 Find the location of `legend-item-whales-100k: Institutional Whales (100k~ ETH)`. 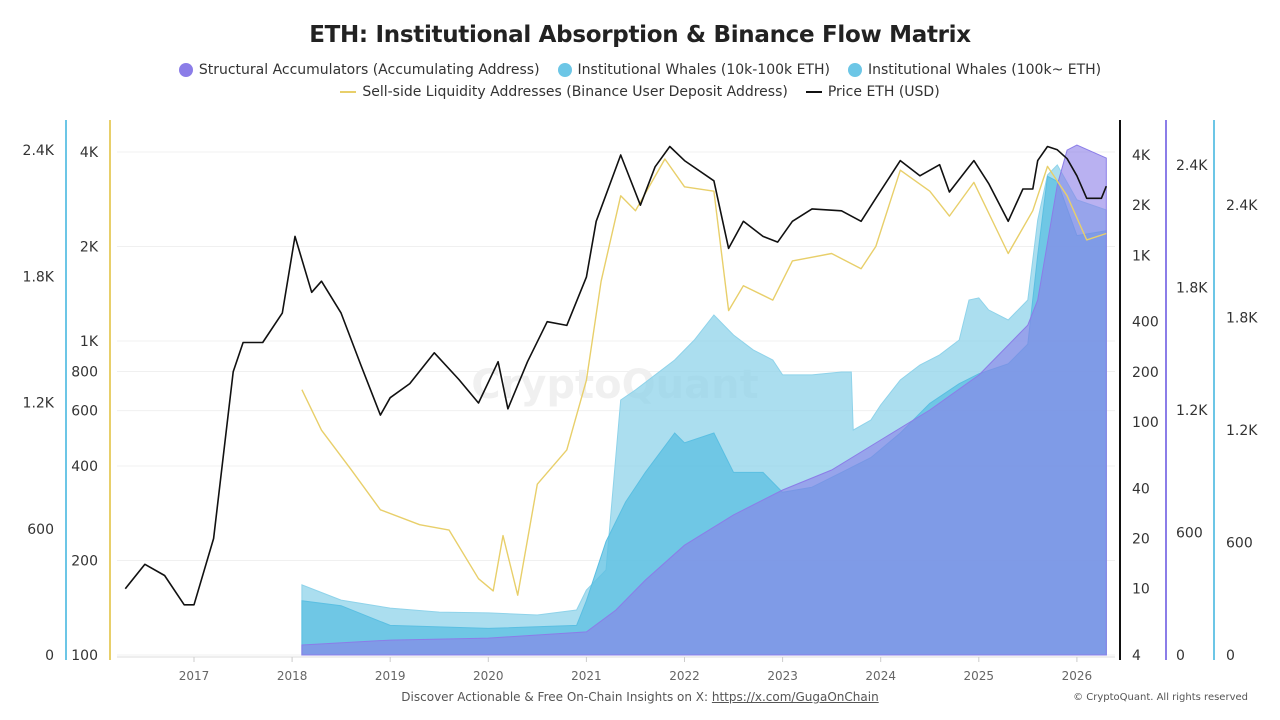

legend-item-whales-100k: Institutional Whales (100k~ ETH) is located at coordinates (974, 70).